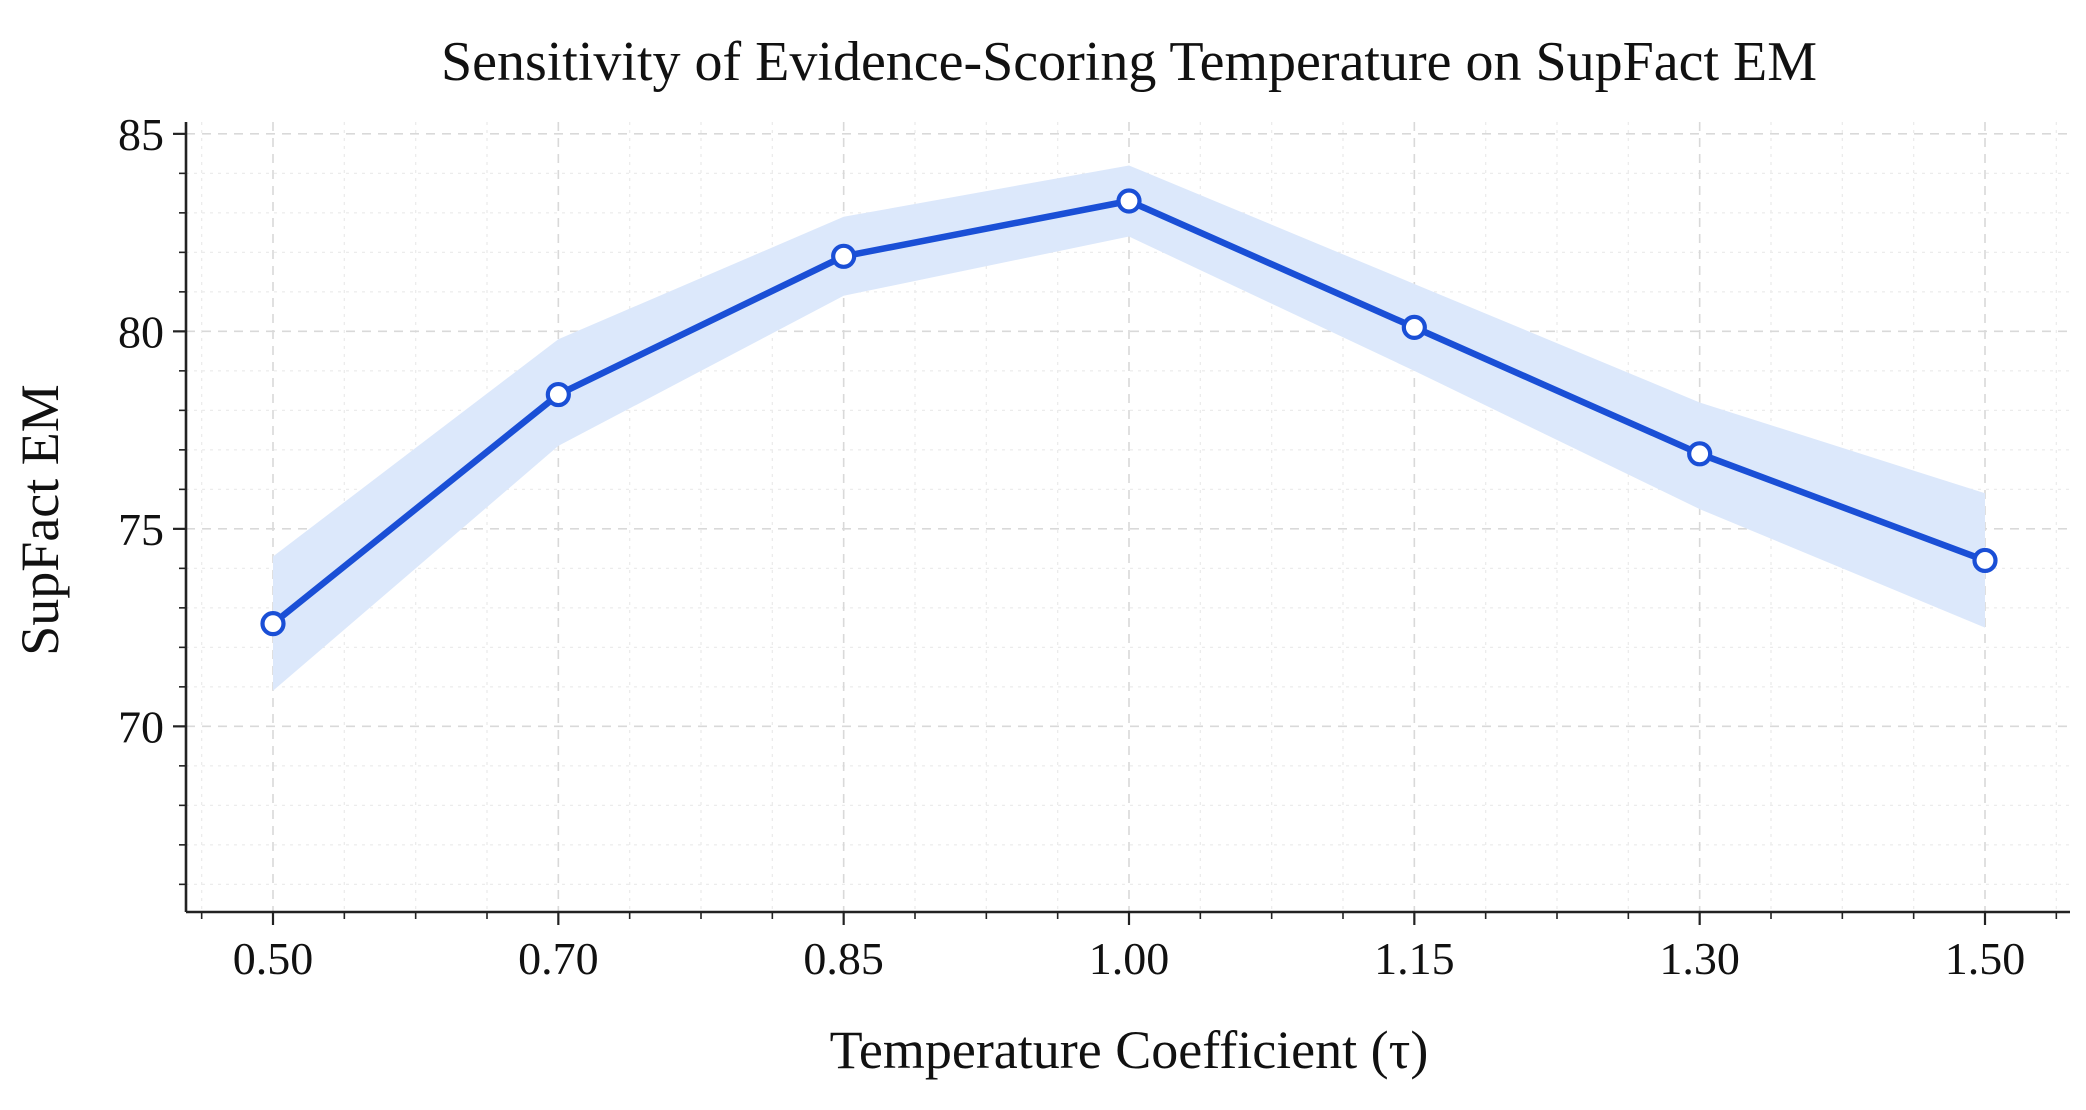 The width and height of the screenshot is (2086, 1110). Describe the element at coordinates (1699, 958) in the screenshot. I see `x-tick-label: 1.30` at that location.